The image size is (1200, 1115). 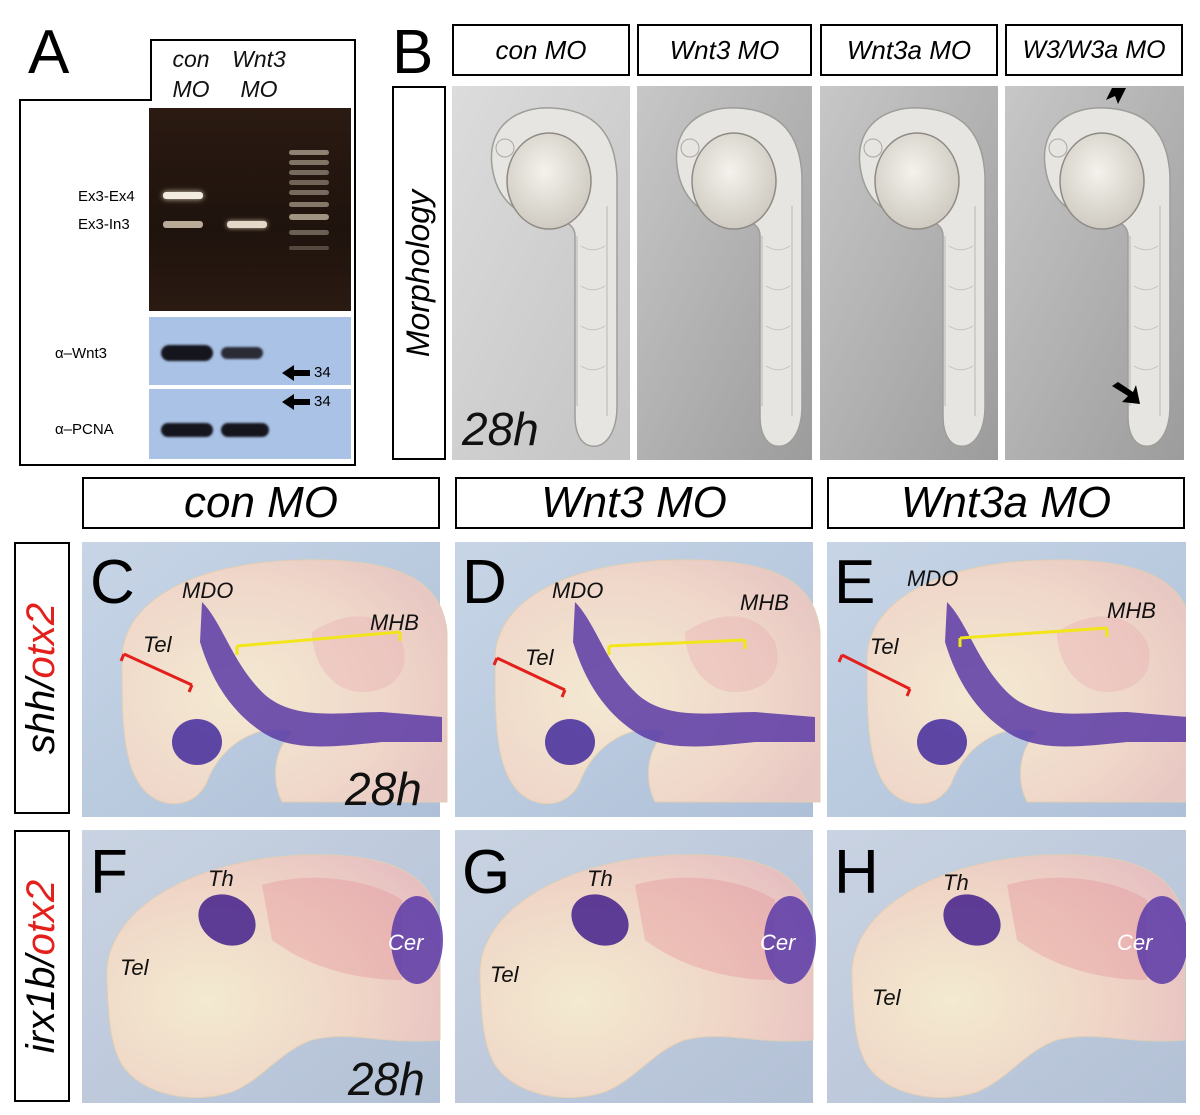 I want to click on blot-label-wnt3: α–Wnt3, so click(x=81, y=353).